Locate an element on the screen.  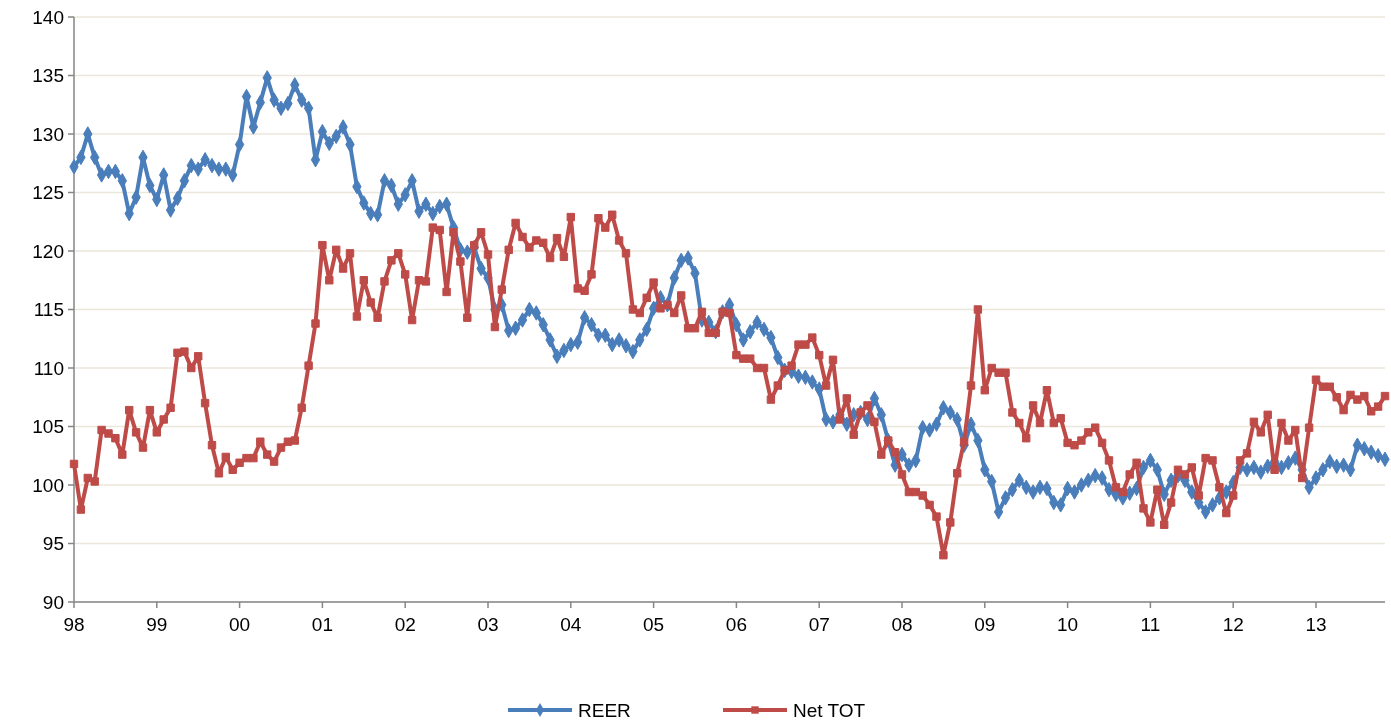
y-tick-label: 130 is located at coordinates (48, 134).